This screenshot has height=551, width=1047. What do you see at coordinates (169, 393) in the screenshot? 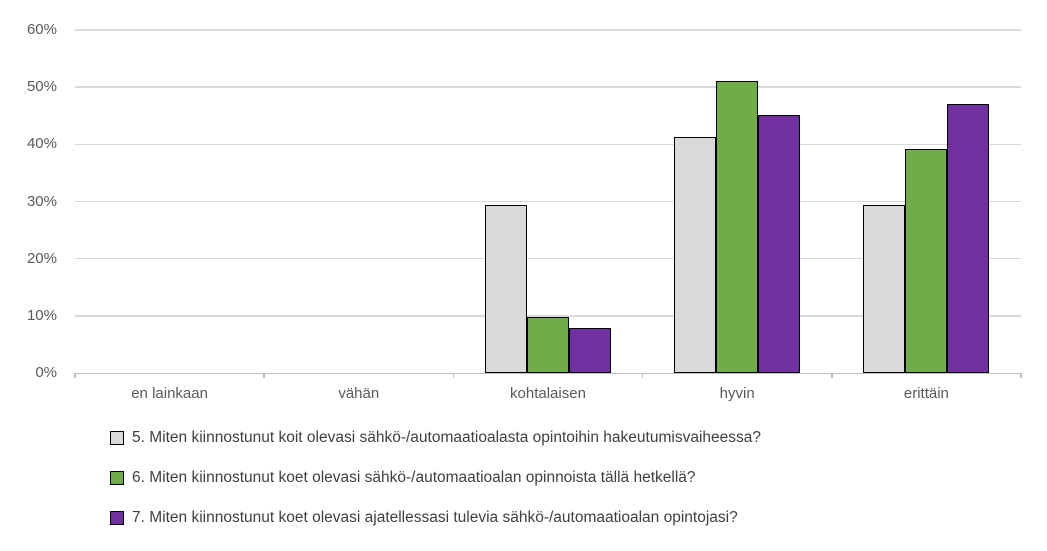
I see `category-label: en lainkaan` at bounding box center [169, 393].